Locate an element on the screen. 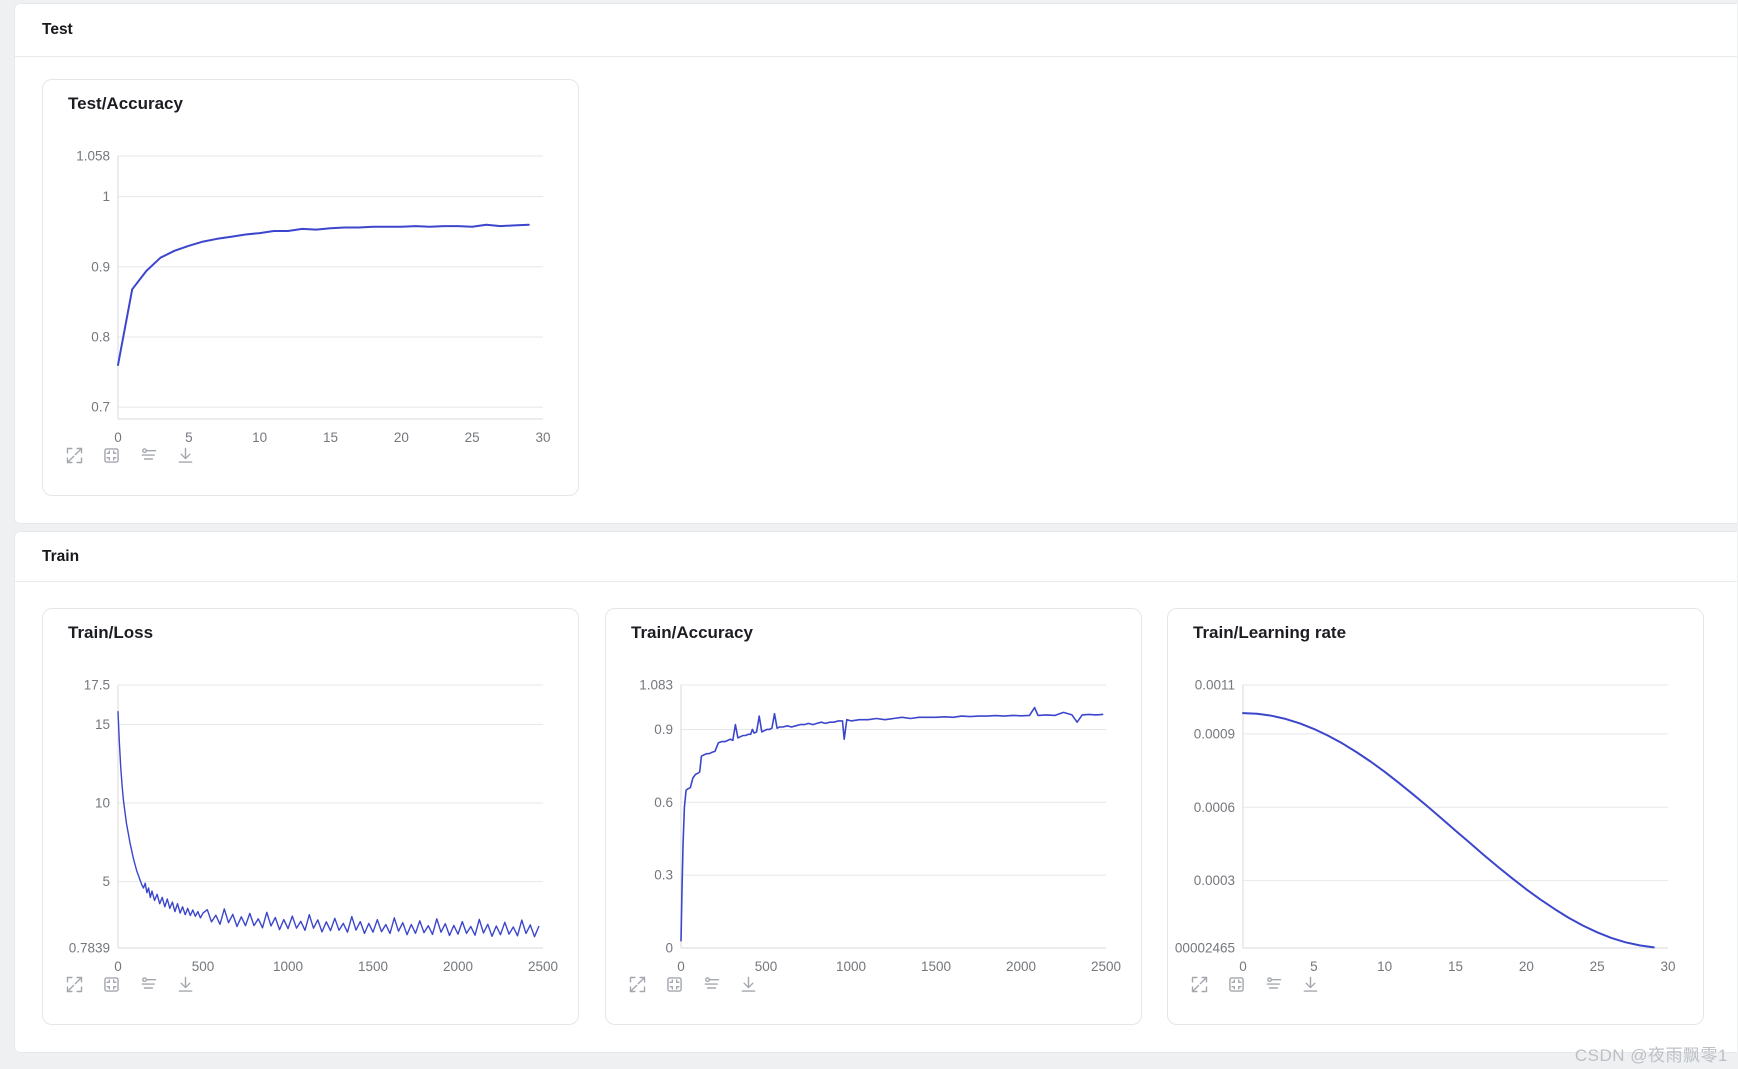  y-tick-label: 0.8 is located at coordinates (100, 336).